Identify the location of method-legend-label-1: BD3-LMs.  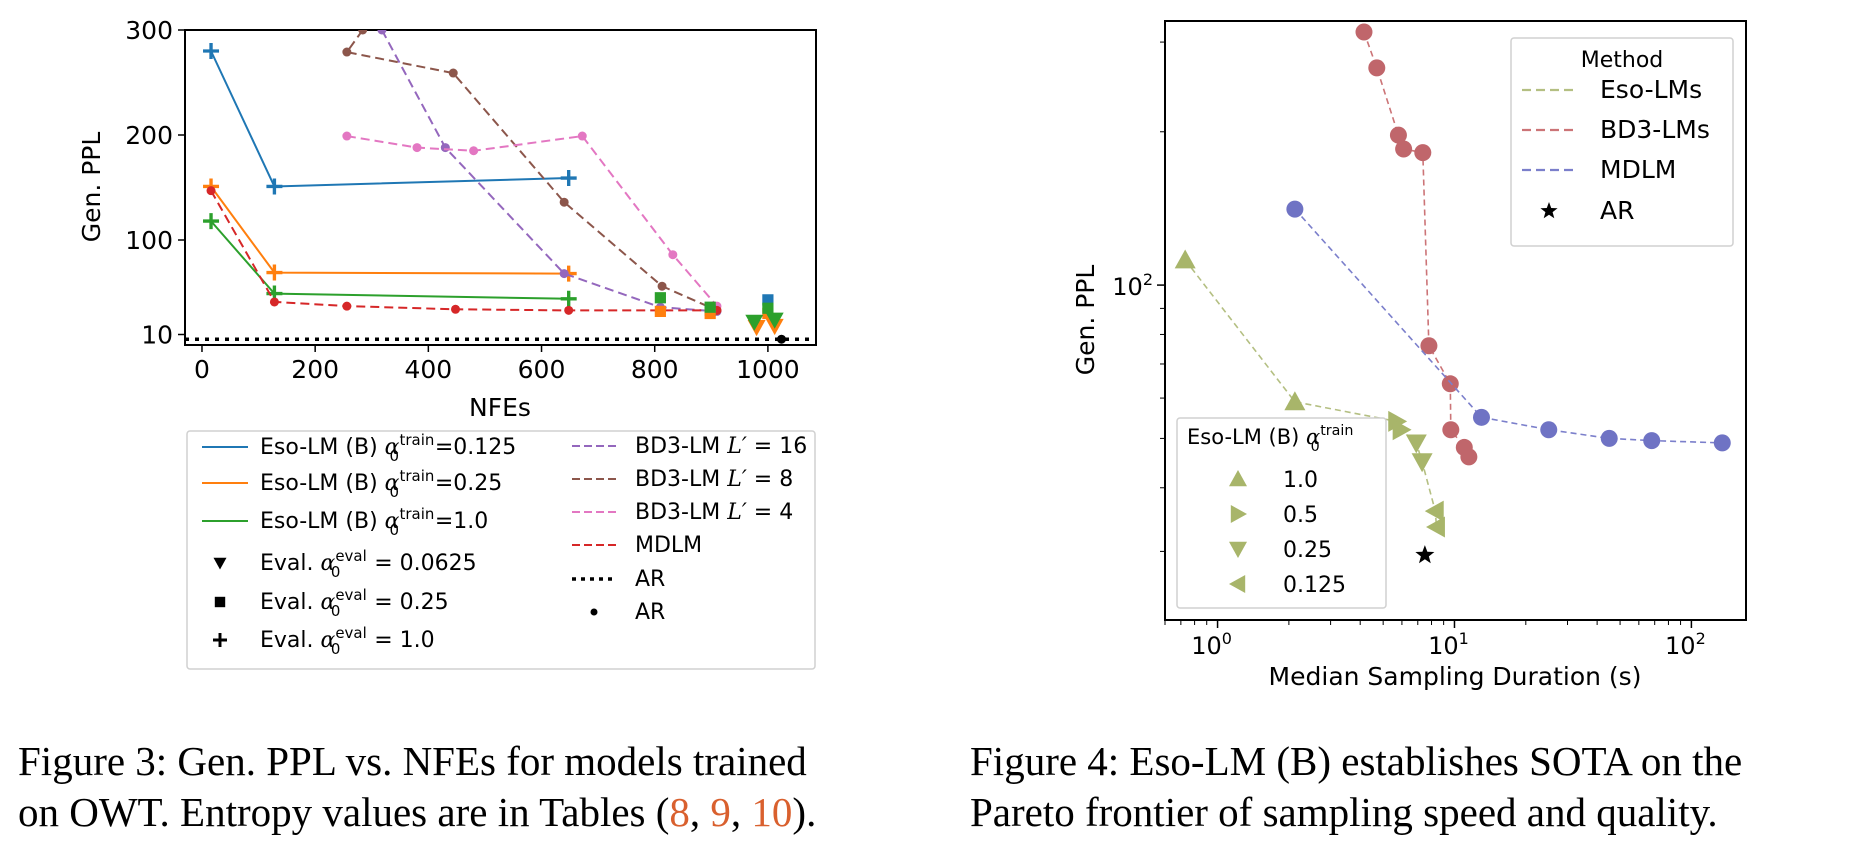
(1655, 129).